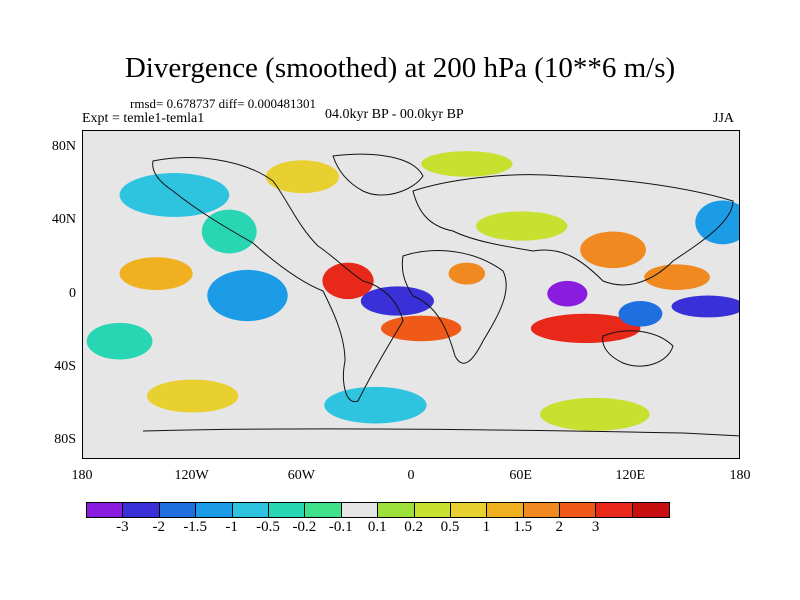 This screenshot has width=800, height=600. I want to click on season-label: JJA, so click(724, 118).